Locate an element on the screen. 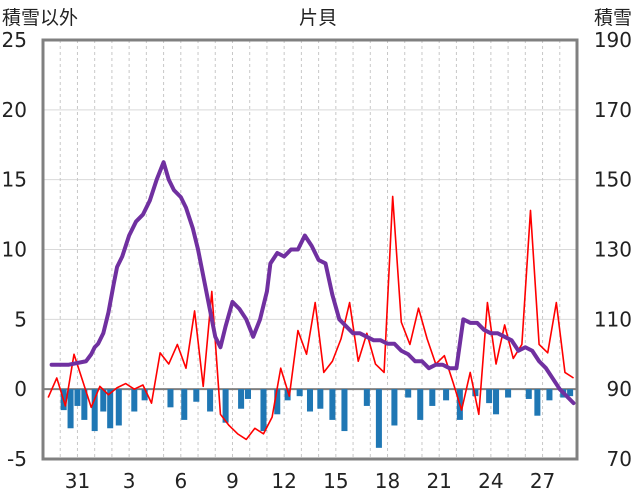 The width and height of the screenshot is (636, 501). right-axis-title: 積雪 is located at coordinates (613, 18).